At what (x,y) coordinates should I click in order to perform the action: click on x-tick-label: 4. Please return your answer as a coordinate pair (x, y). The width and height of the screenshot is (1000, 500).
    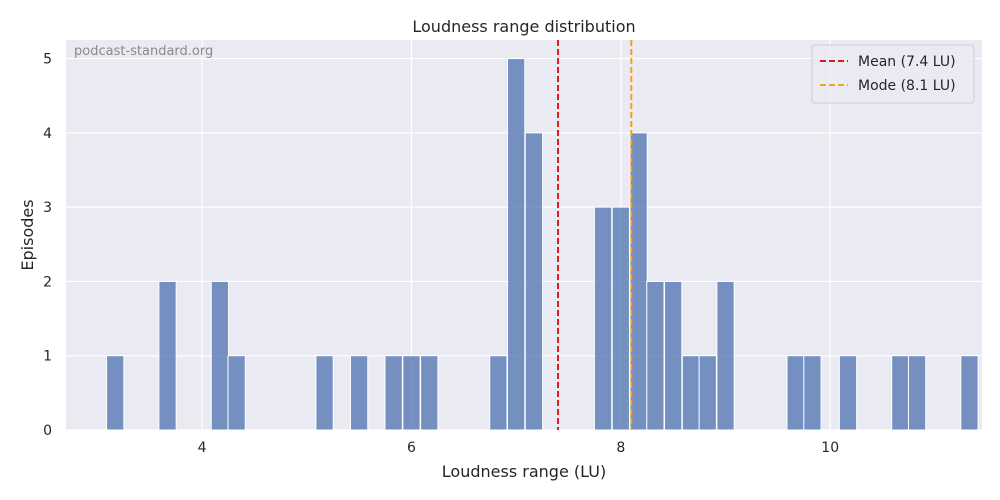
    Looking at the image, I should click on (202, 448).